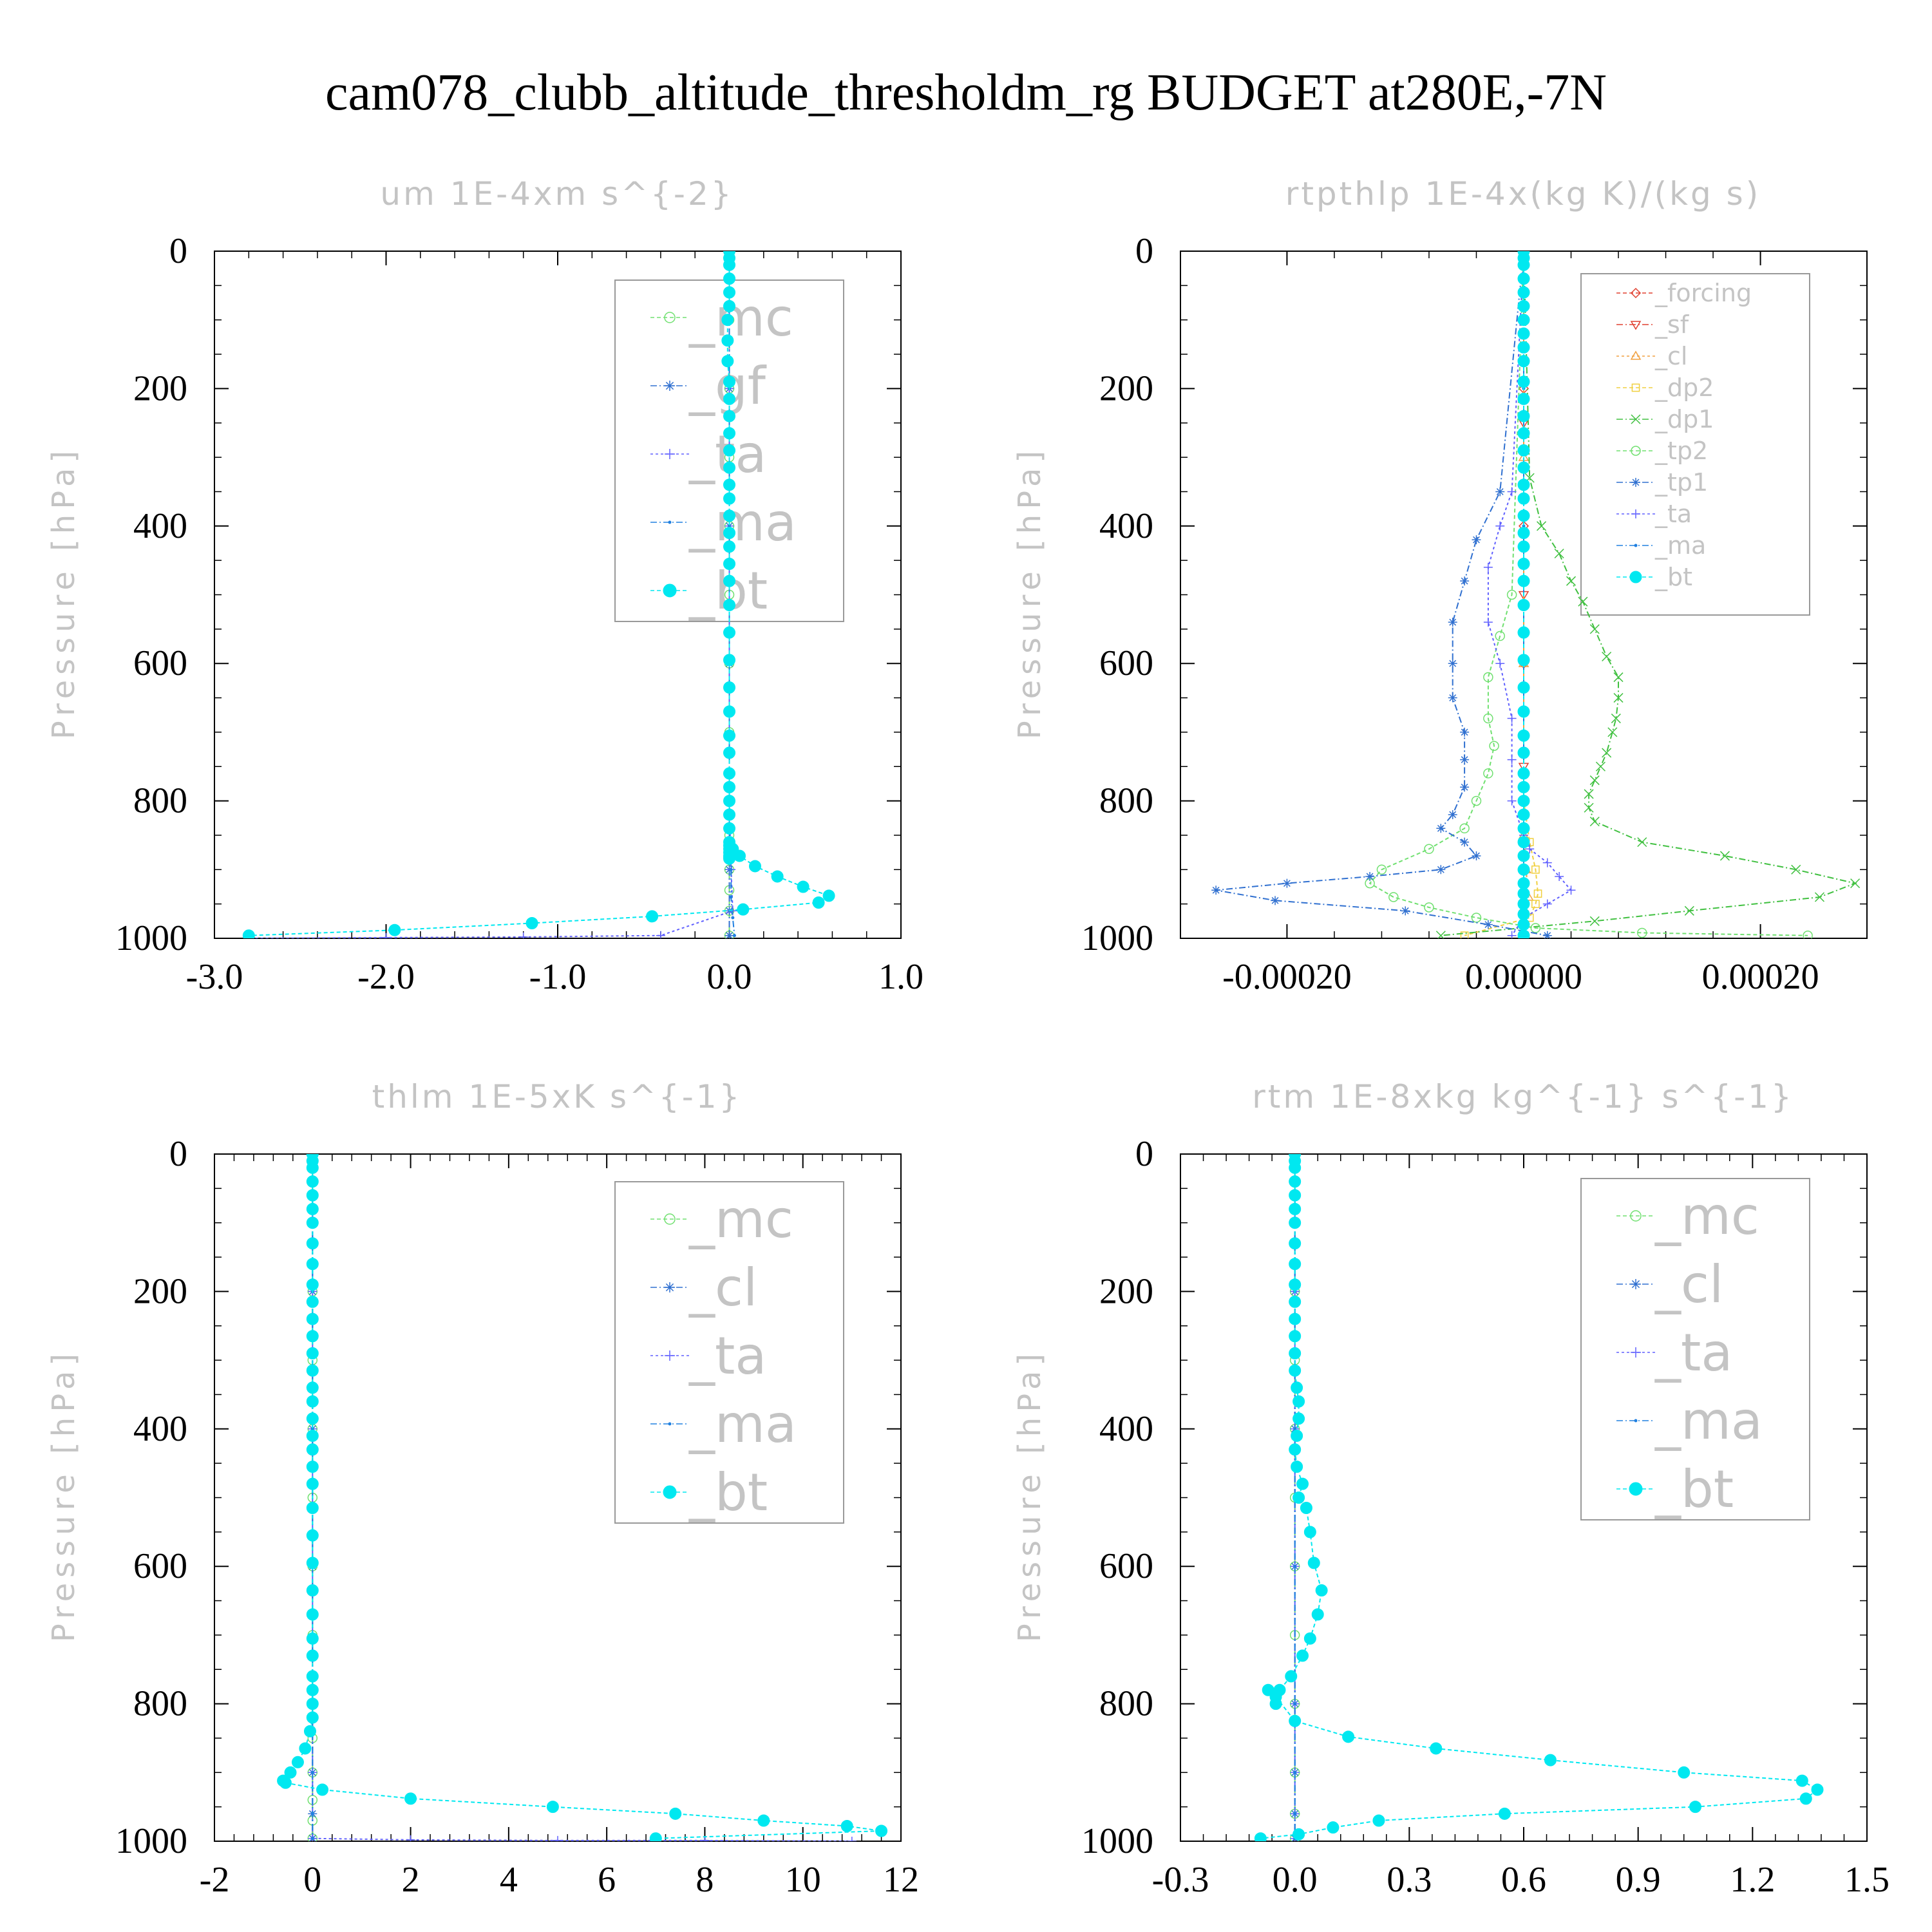 Image resolution: width=1932 pixels, height=1932 pixels. I want to click on y-tick-label: 200, so click(1126, 1291).